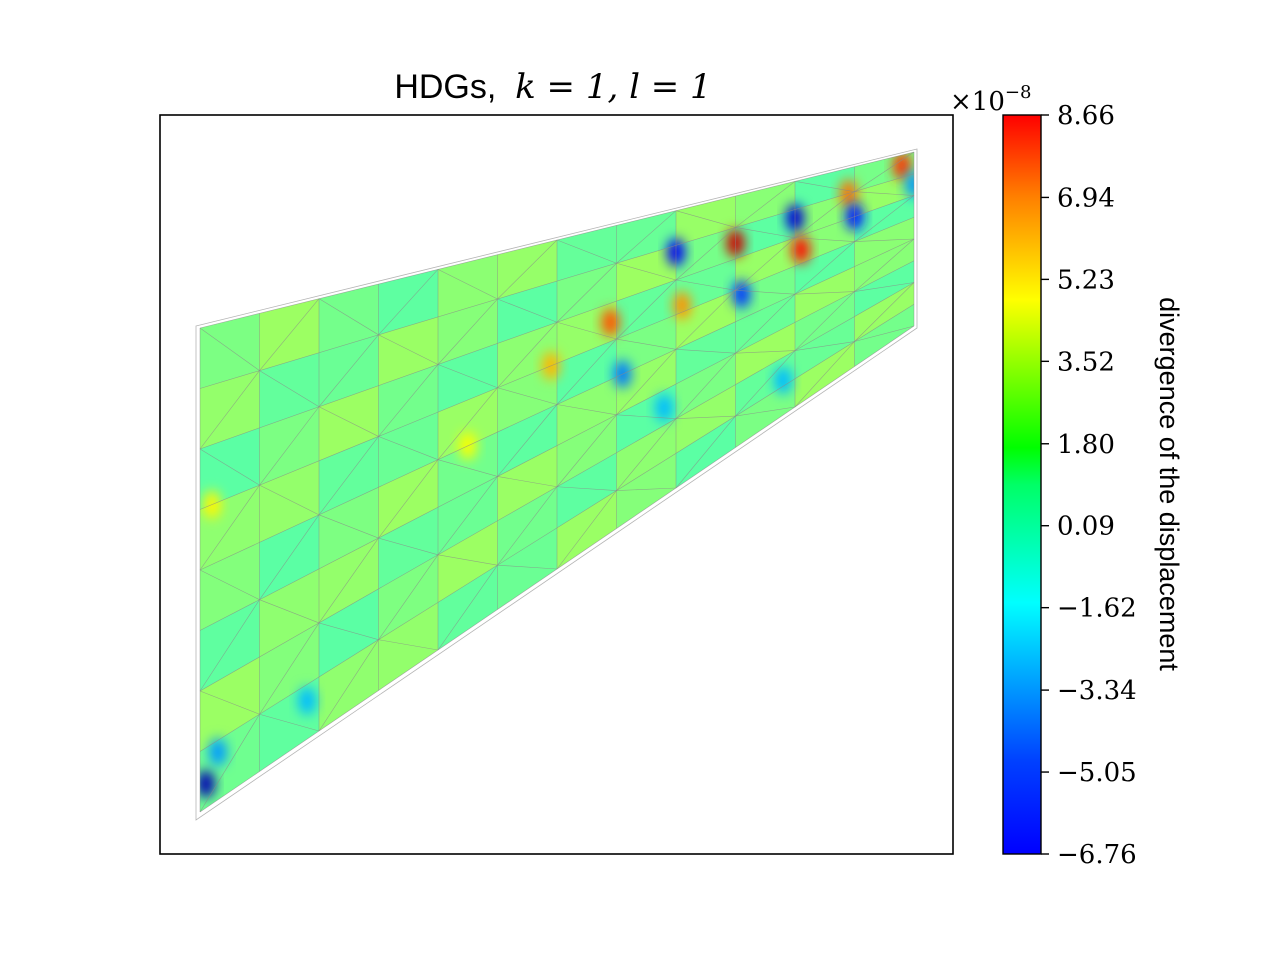 The width and height of the screenshot is (1280, 960). I want to click on colorbar-tick-label: −1.62, so click(1097, 609).